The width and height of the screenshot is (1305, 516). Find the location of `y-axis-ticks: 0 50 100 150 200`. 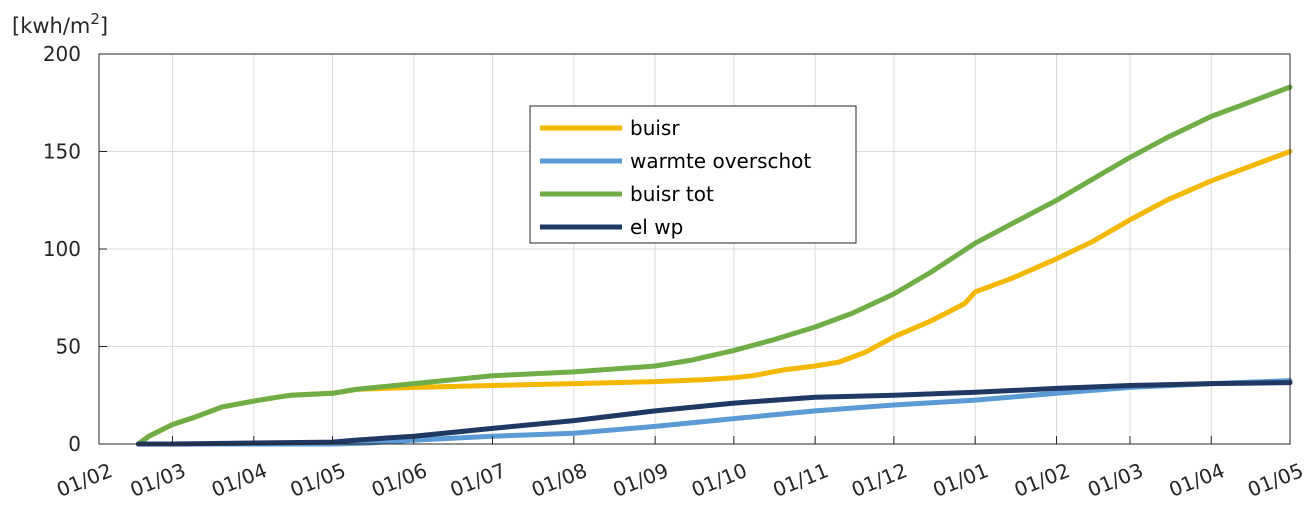

y-axis-ticks: 0 50 100 150 200 is located at coordinates (75, 249).